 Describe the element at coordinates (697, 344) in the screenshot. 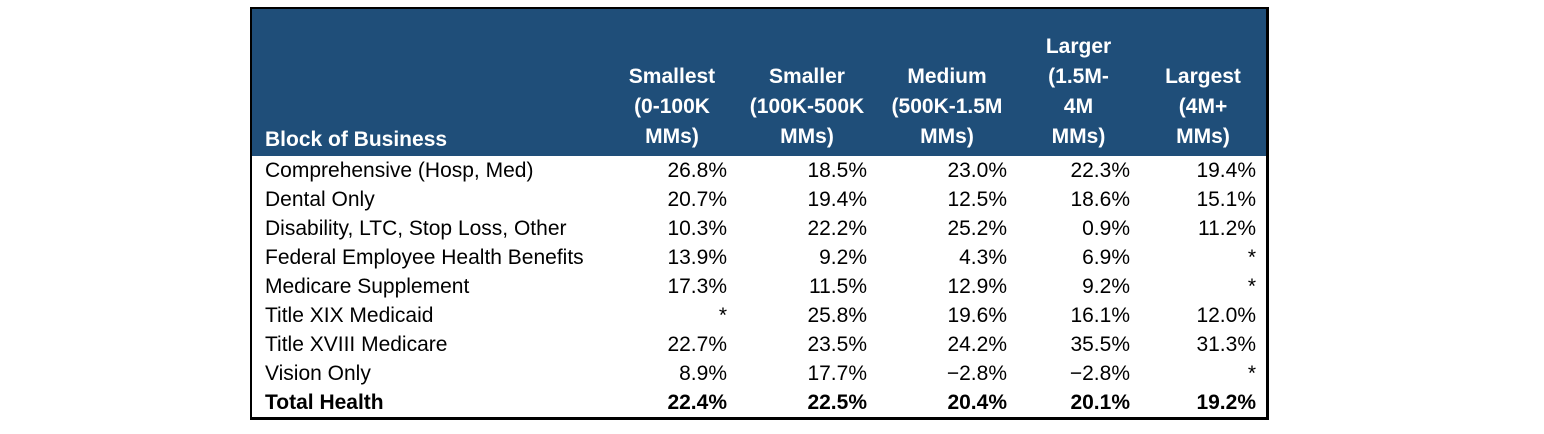

I see `cell-value: 22.7%` at that location.